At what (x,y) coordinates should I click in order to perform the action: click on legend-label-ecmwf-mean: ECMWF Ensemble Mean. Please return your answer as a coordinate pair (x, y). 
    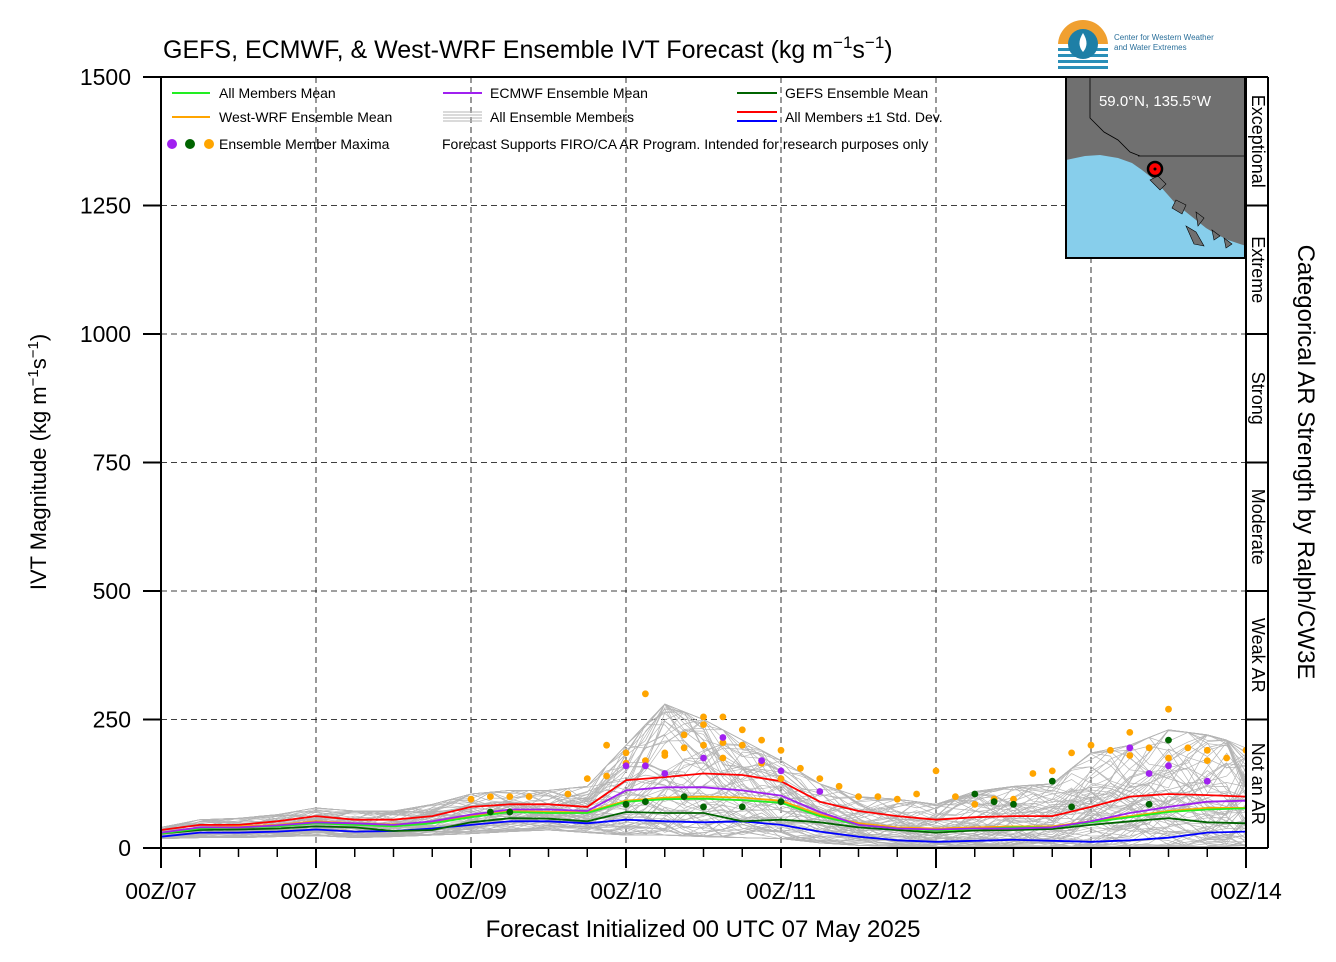
    Looking at the image, I should click on (569, 93).